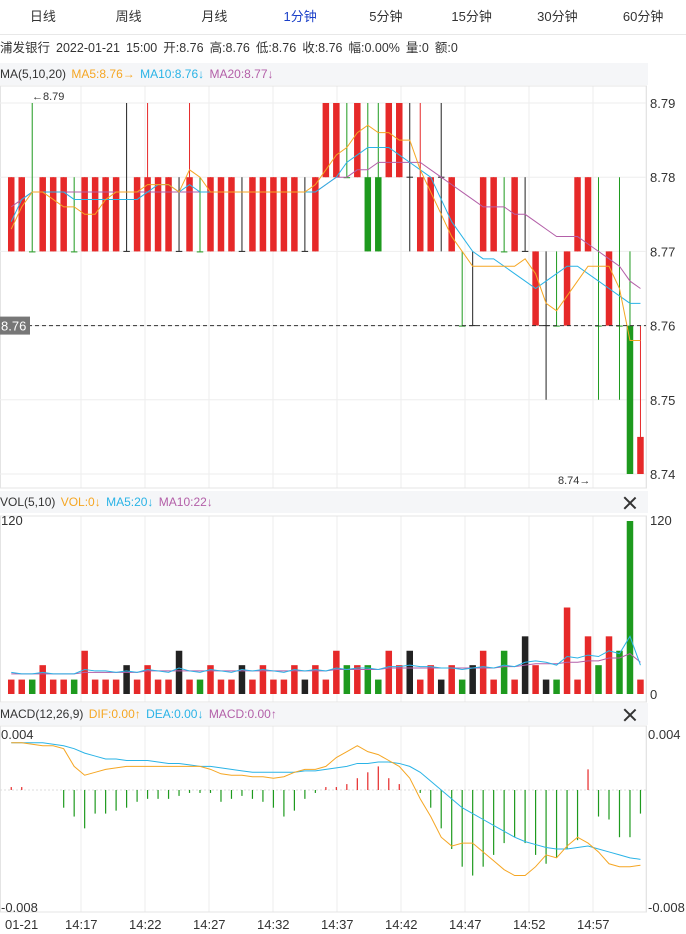  I want to click on time-tick-label: 14:27, so click(209, 924).